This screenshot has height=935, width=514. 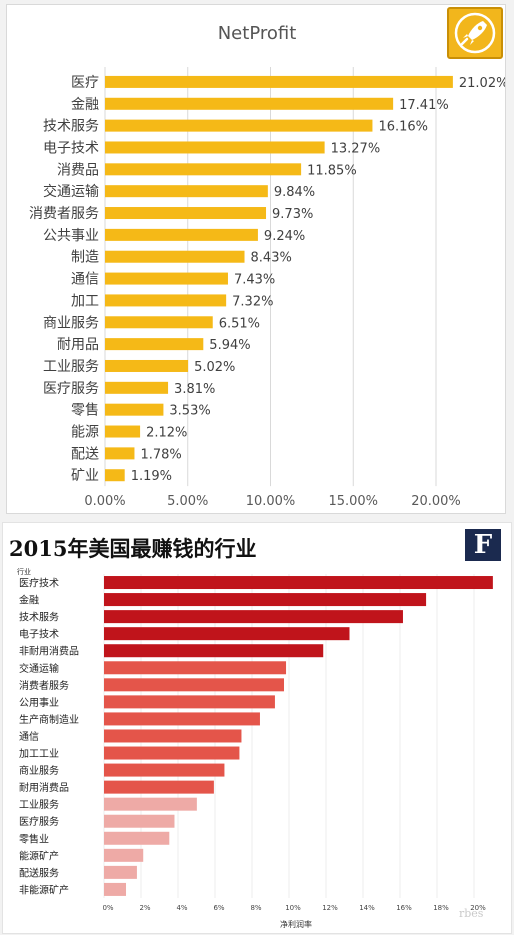 What do you see at coordinates (151, 476) in the screenshot?
I see `data-label: 1.19%` at bounding box center [151, 476].